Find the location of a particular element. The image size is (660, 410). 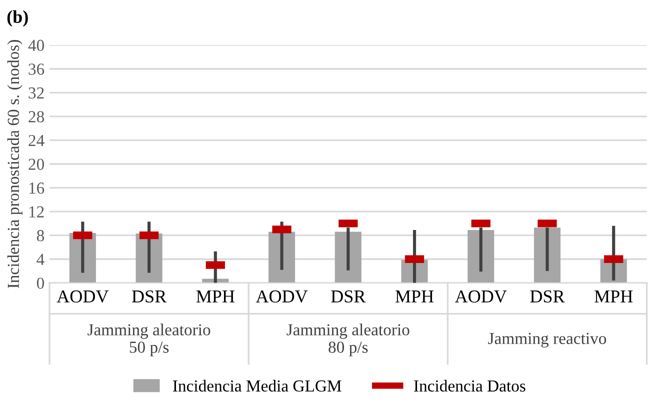

legend-label: Incidencia Datos is located at coordinates (470, 386).